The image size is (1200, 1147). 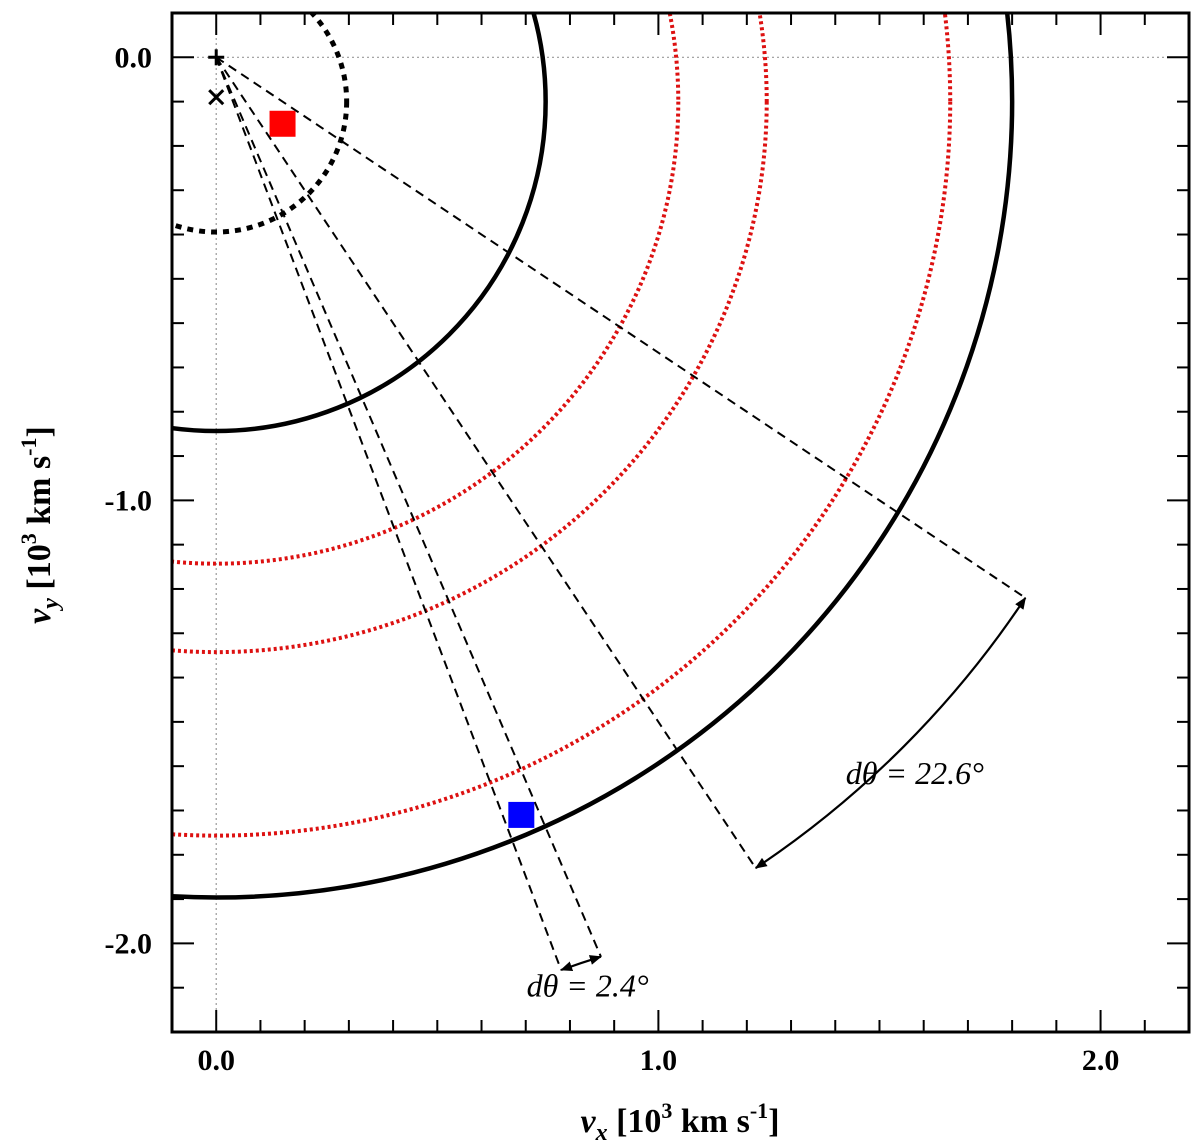 I want to click on inner-dotted-circle, so click(x=261, y=124).